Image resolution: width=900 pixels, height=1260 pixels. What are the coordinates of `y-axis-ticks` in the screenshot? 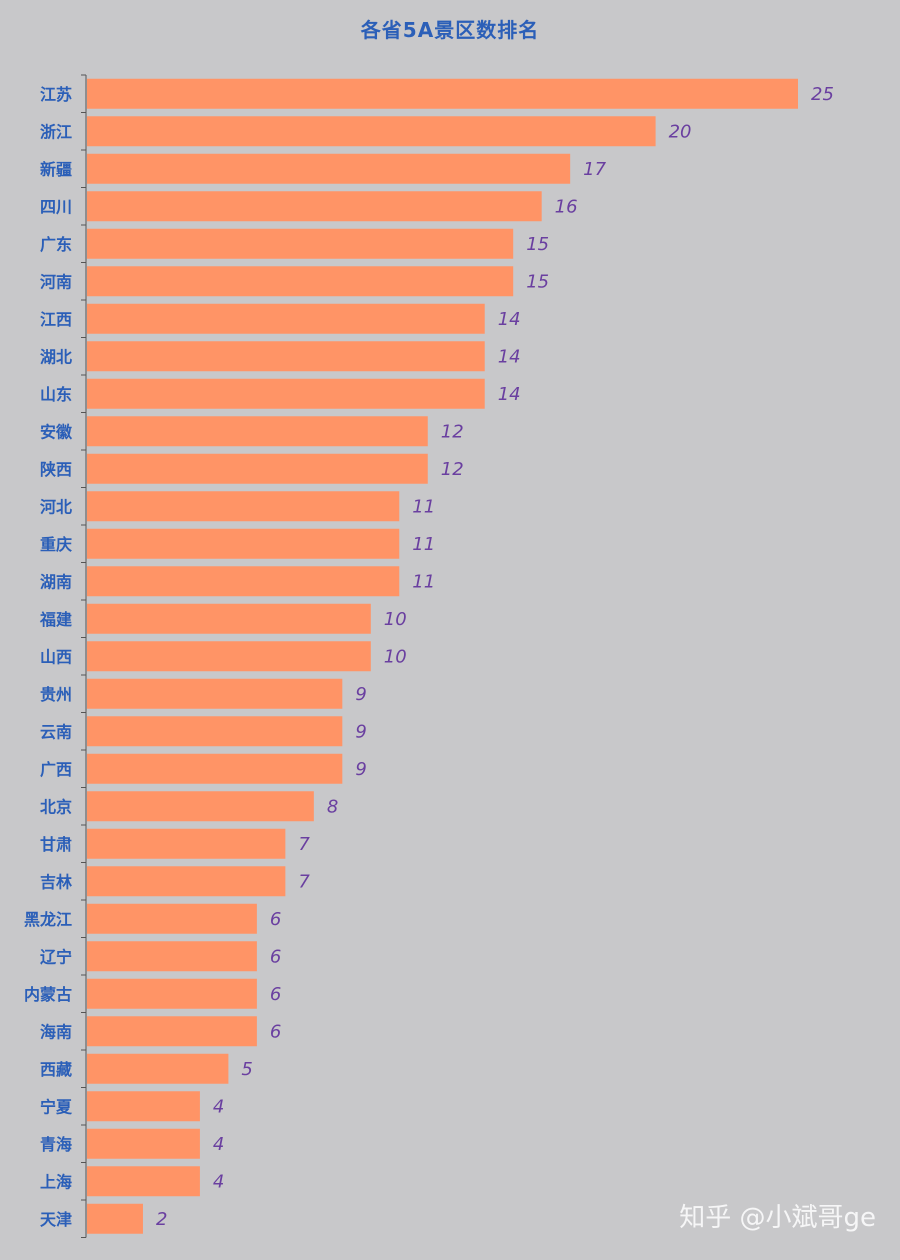 It's located at (83, 656).